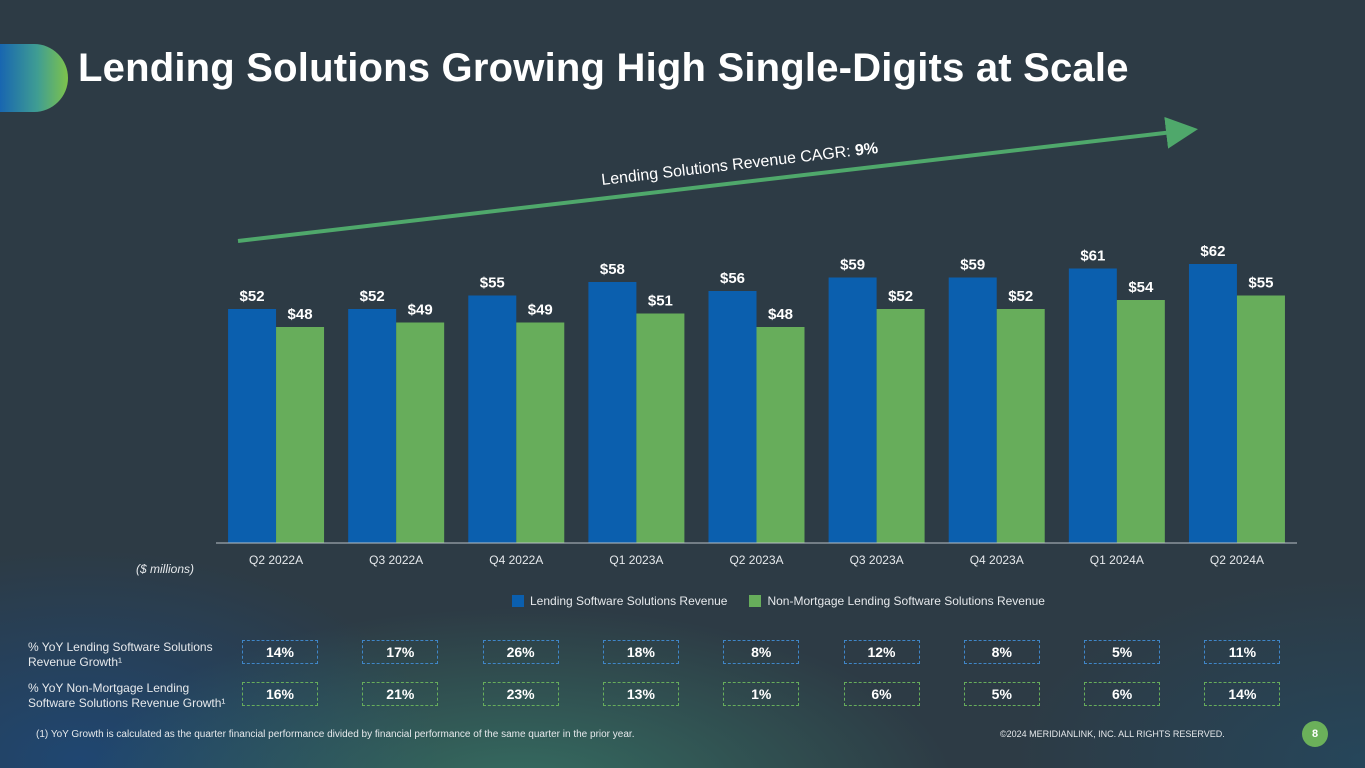 The image size is (1365, 768). I want to click on x-tick-label-q3-2023a: Q3 2023A, so click(877, 560).